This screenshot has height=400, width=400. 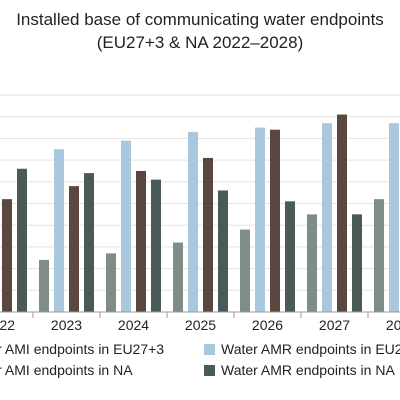 I want to click on legend-item-amr-eu: Water AMR endpoints in EU27+3, so click(x=302, y=349).